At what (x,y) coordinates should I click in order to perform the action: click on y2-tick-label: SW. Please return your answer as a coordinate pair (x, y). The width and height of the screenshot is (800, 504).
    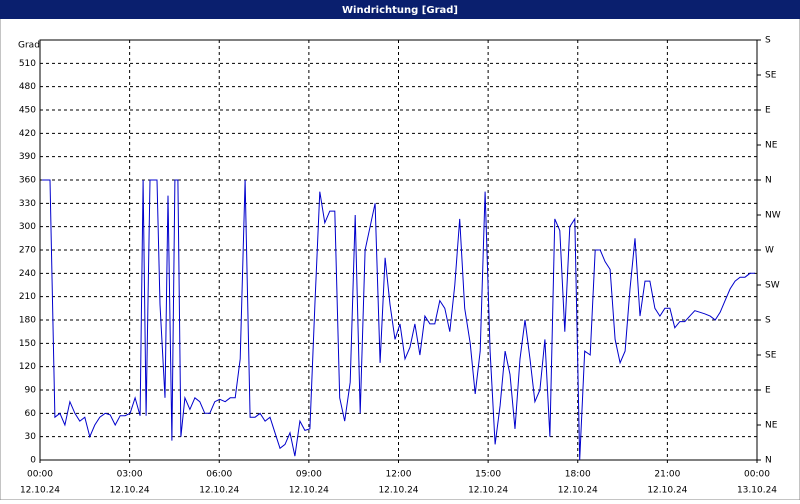
    Looking at the image, I should click on (772, 286).